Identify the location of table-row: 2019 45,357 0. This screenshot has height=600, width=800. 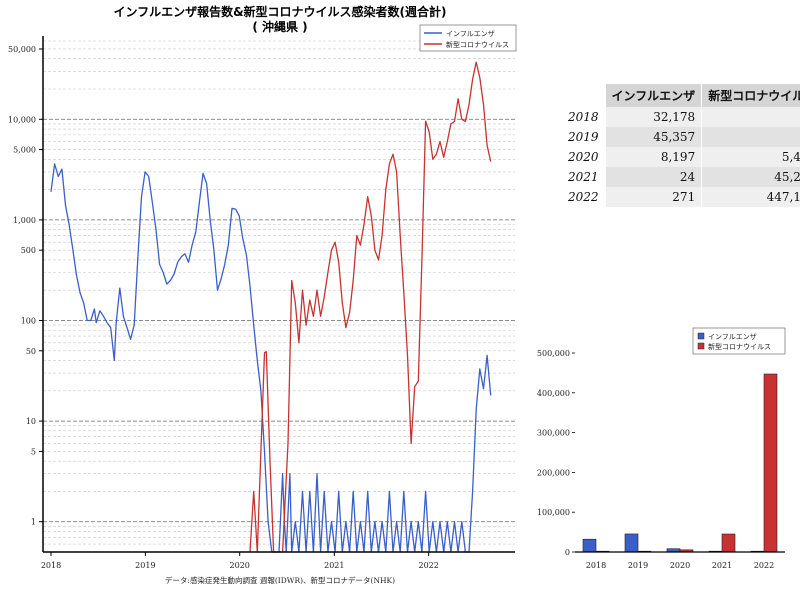
(681, 137).